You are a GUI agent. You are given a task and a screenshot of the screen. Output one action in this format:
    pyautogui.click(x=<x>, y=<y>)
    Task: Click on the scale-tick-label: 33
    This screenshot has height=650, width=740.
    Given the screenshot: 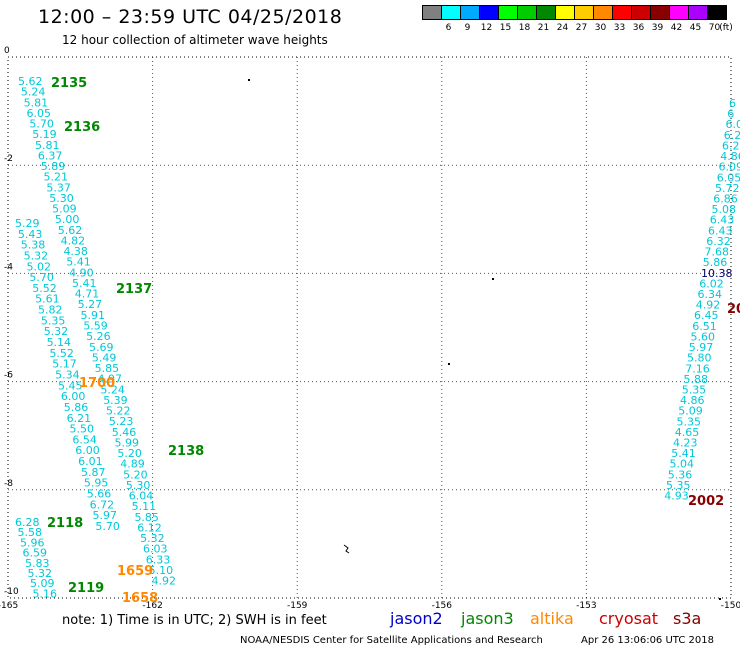 What is the action you would take?
    pyautogui.click(x=619, y=28)
    